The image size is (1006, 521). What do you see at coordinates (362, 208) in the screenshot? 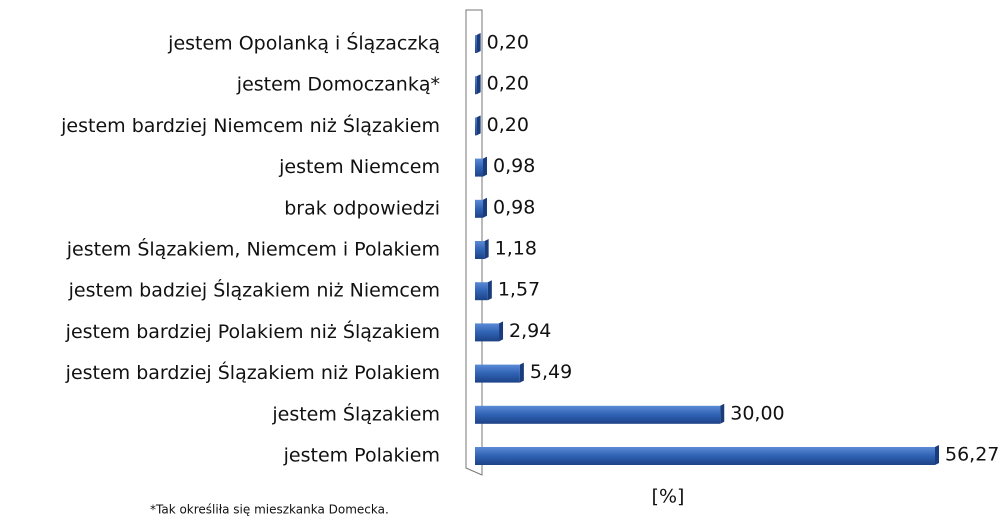
I see `category-label: brak odpowiedzi` at bounding box center [362, 208].